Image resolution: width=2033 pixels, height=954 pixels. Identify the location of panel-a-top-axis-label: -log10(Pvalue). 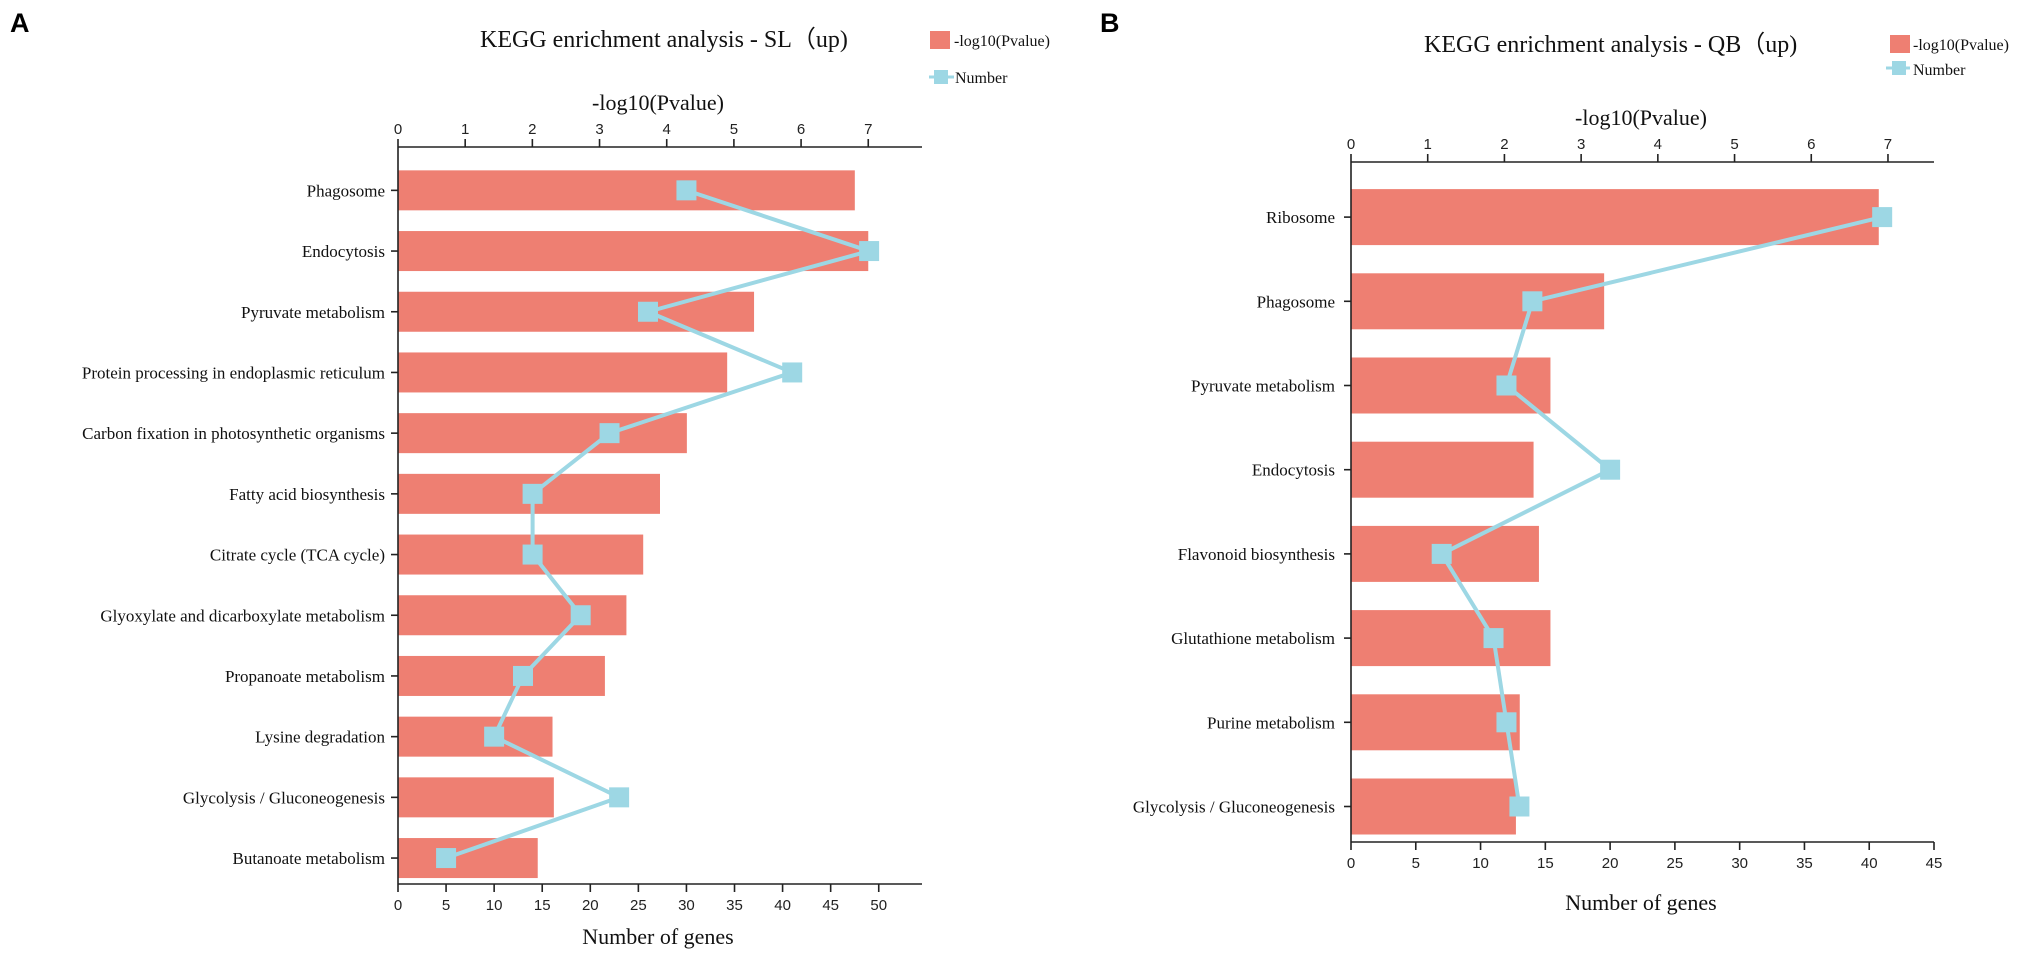
(658, 102).